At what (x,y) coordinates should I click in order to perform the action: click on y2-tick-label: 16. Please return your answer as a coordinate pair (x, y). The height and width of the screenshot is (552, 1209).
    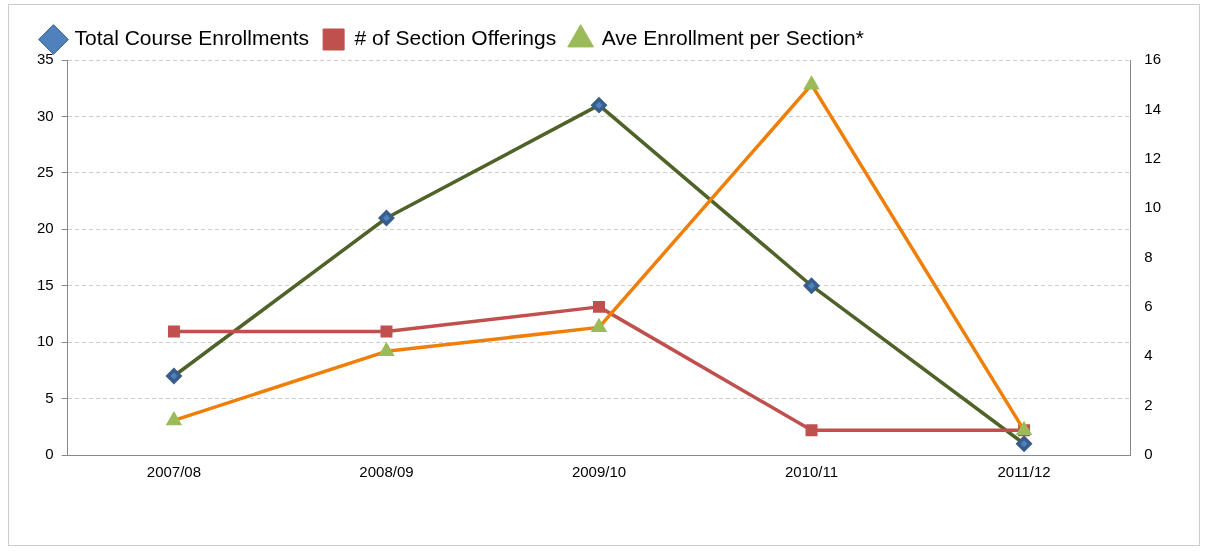
    Looking at the image, I should click on (1152, 59).